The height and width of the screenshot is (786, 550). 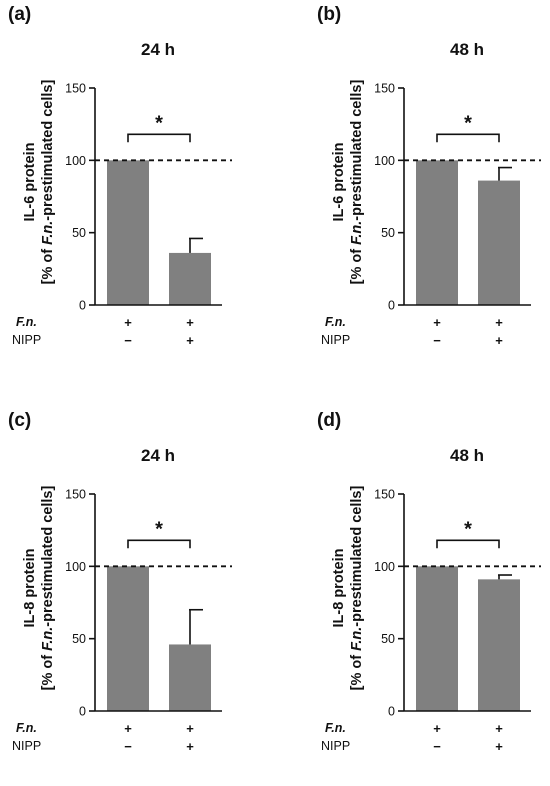 I want to click on panel-label: (a), so click(x=20, y=14).